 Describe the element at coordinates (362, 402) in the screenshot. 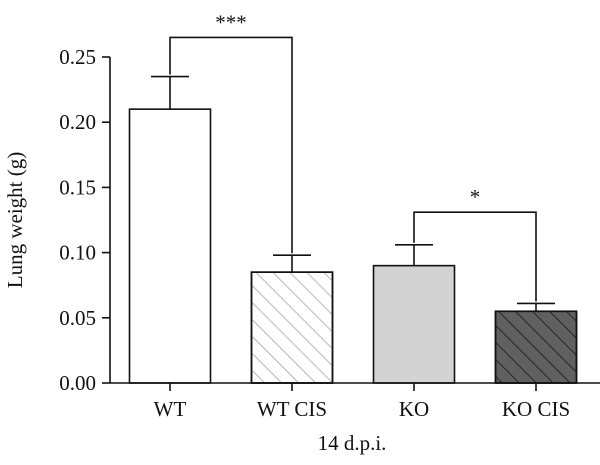

I see `x-ticks-group: WT WT CIS KO KO CIS` at that location.